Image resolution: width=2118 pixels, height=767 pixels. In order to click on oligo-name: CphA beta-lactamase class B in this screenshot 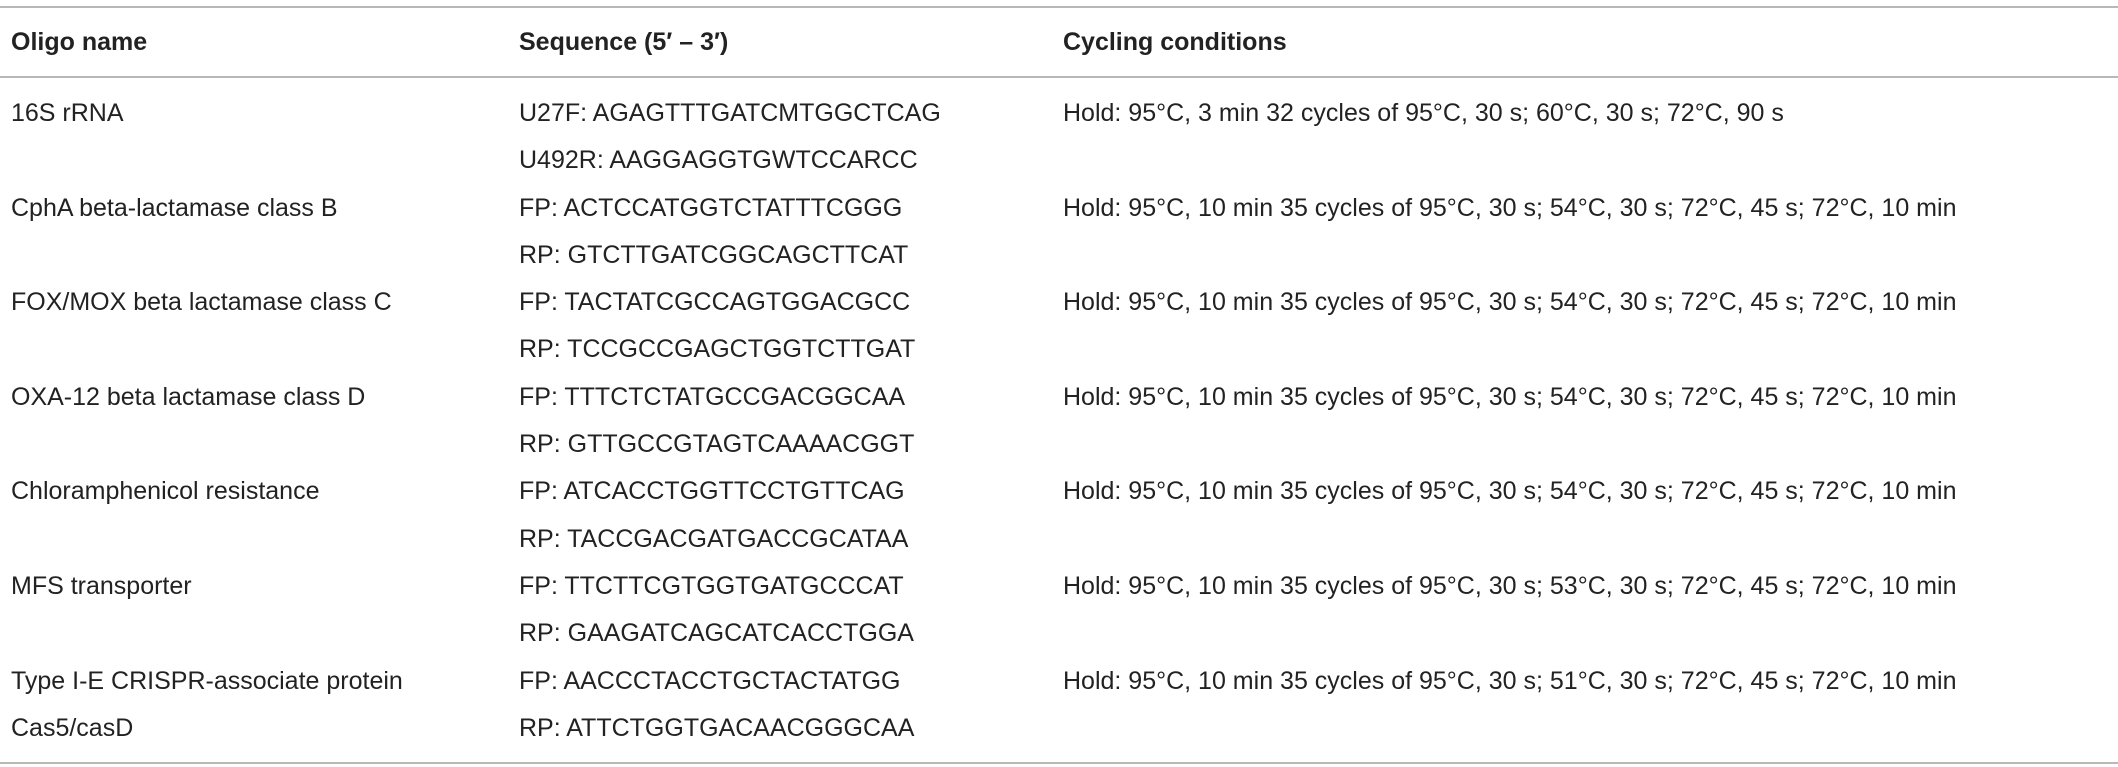, I will do `click(174, 207)`.